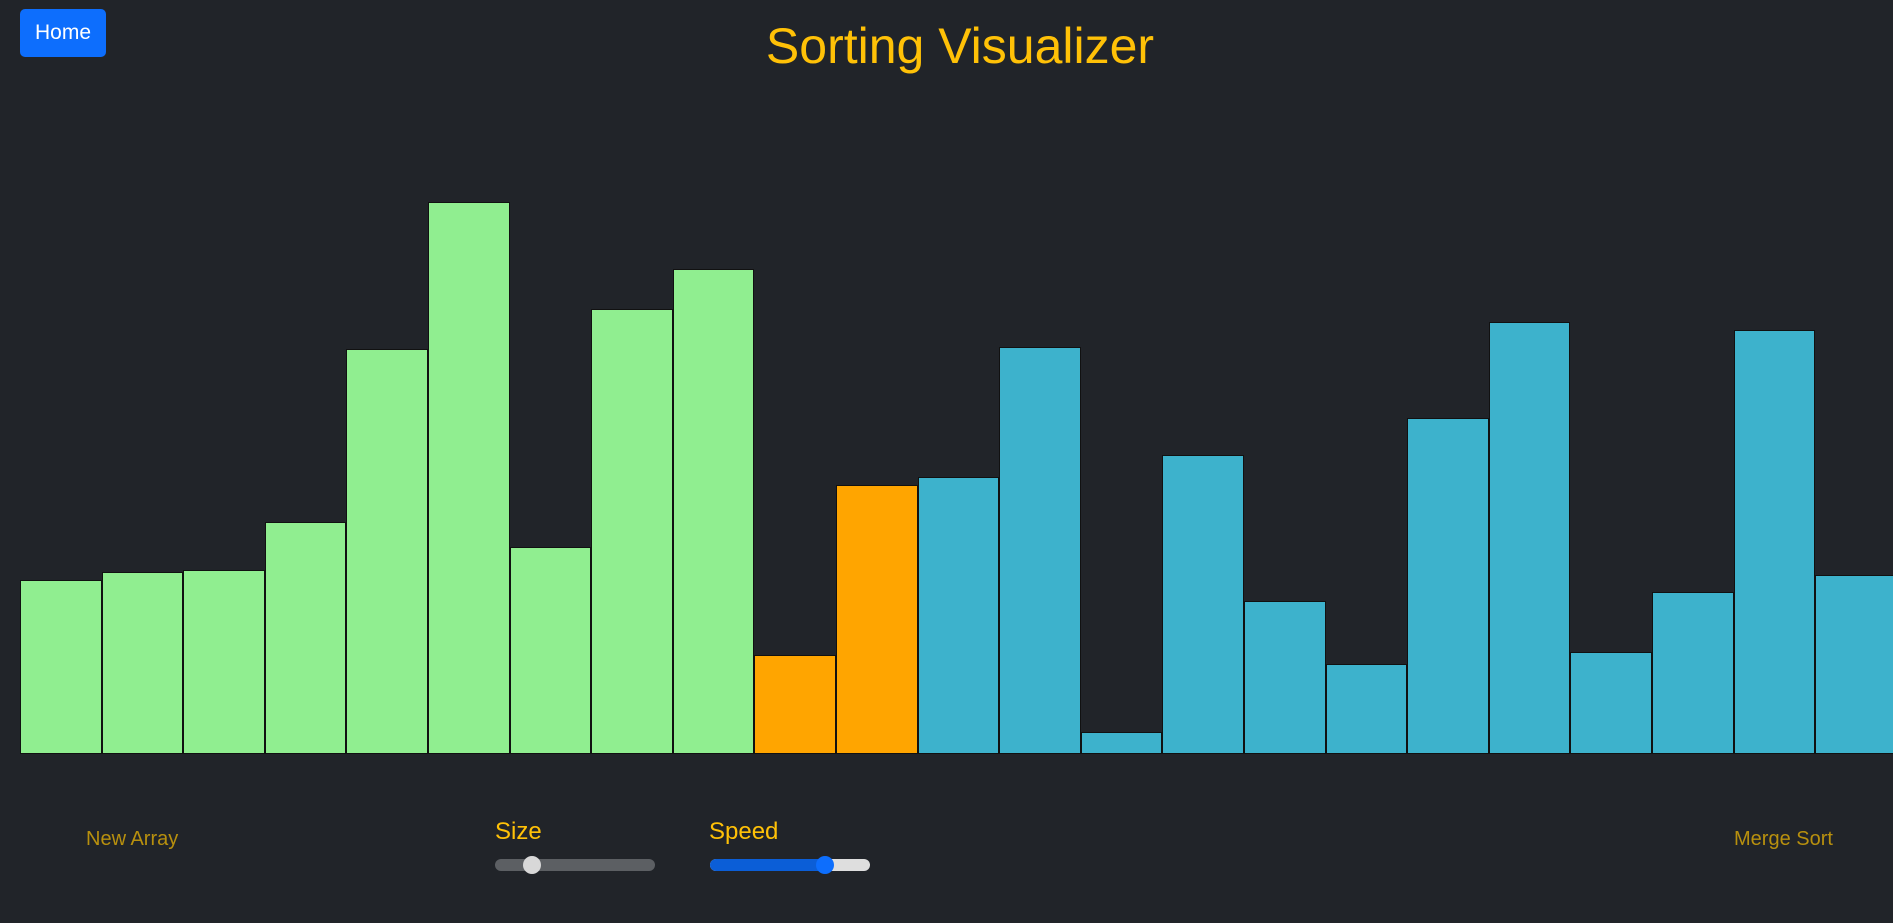  Describe the element at coordinates (960, 46) in the screenshot. I see `page-title: Sorting Visualizer` at that location.